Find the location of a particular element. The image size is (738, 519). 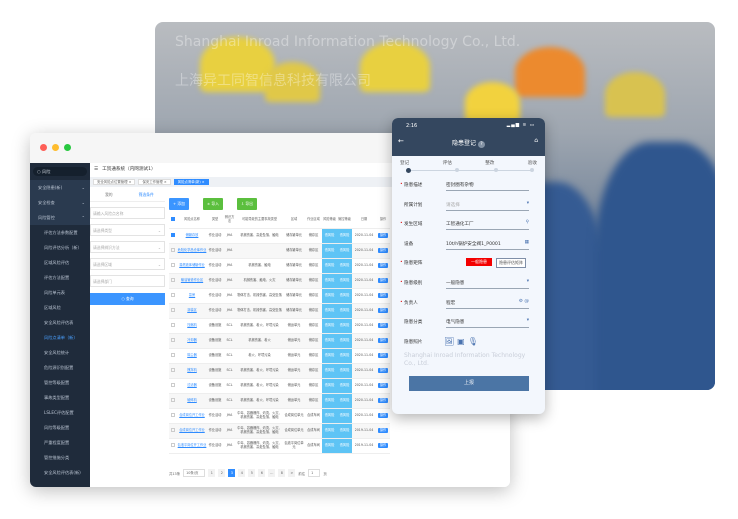

page-button: 6 is located at coordinates (262, 473).